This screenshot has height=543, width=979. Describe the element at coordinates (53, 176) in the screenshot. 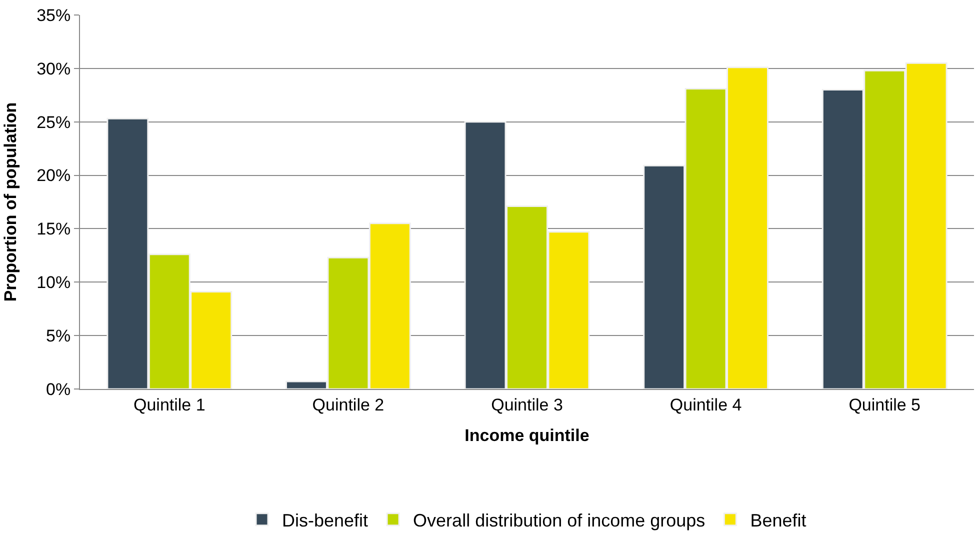

I see `y-tick-label: 20%` at that location.